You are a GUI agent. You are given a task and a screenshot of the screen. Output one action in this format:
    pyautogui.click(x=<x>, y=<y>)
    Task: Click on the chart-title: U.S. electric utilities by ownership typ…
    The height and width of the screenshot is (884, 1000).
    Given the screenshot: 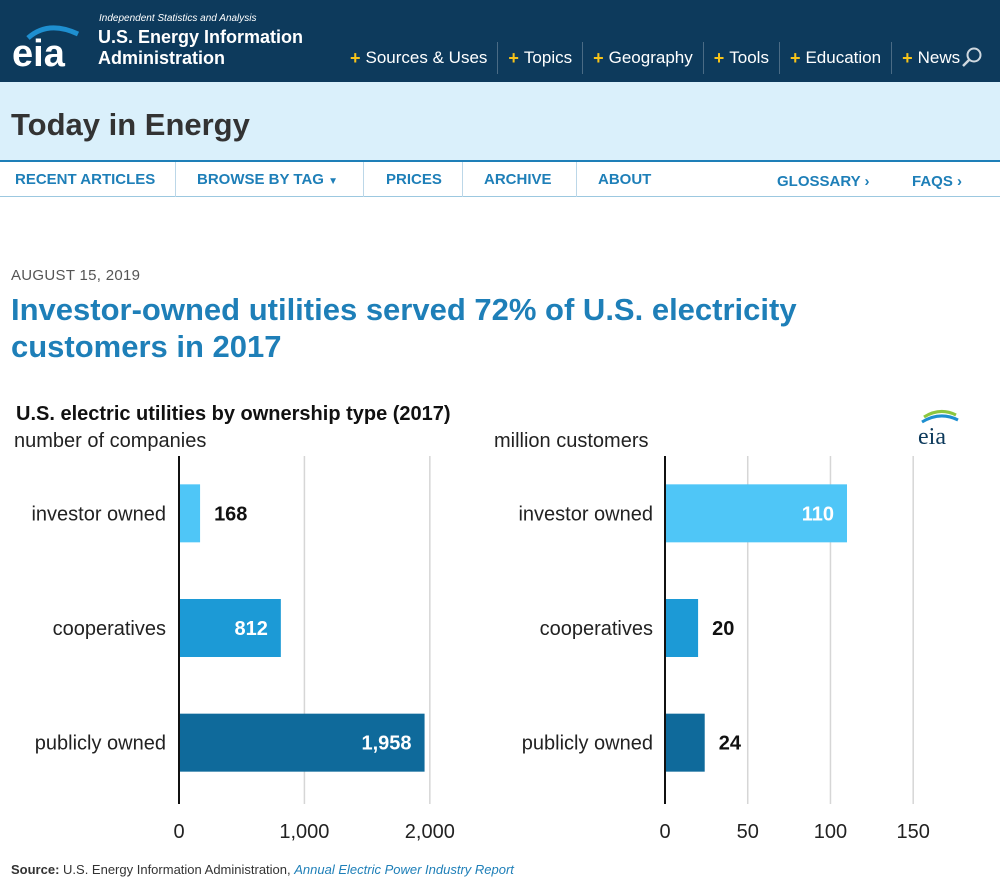 What is the action you would take?
    pyautogui.click(x=233, y=414)
    